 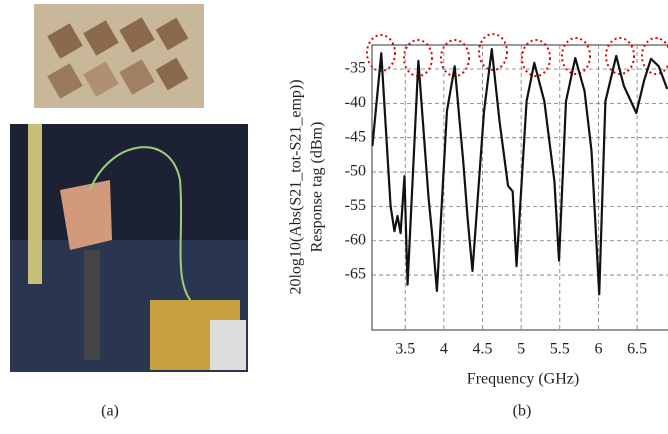 What do you see at coordinates (92, 305) in the screenshot?
I see `stand` at bounding box center [92, 305].